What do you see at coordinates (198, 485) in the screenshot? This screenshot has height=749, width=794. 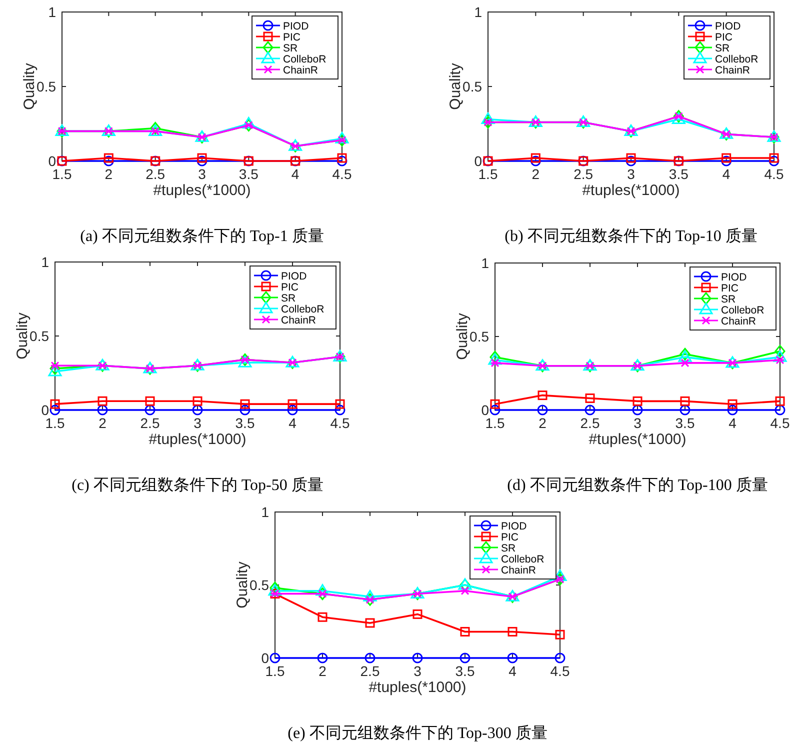 I see `text: (c) 不同元组数条件下的 Top-50 质量` at bounding box center [198, 485].